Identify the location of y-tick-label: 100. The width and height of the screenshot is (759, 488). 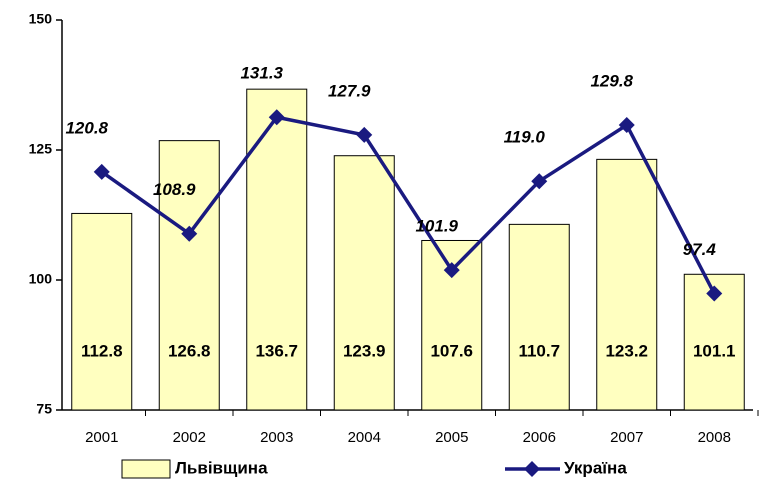
(41, 279).